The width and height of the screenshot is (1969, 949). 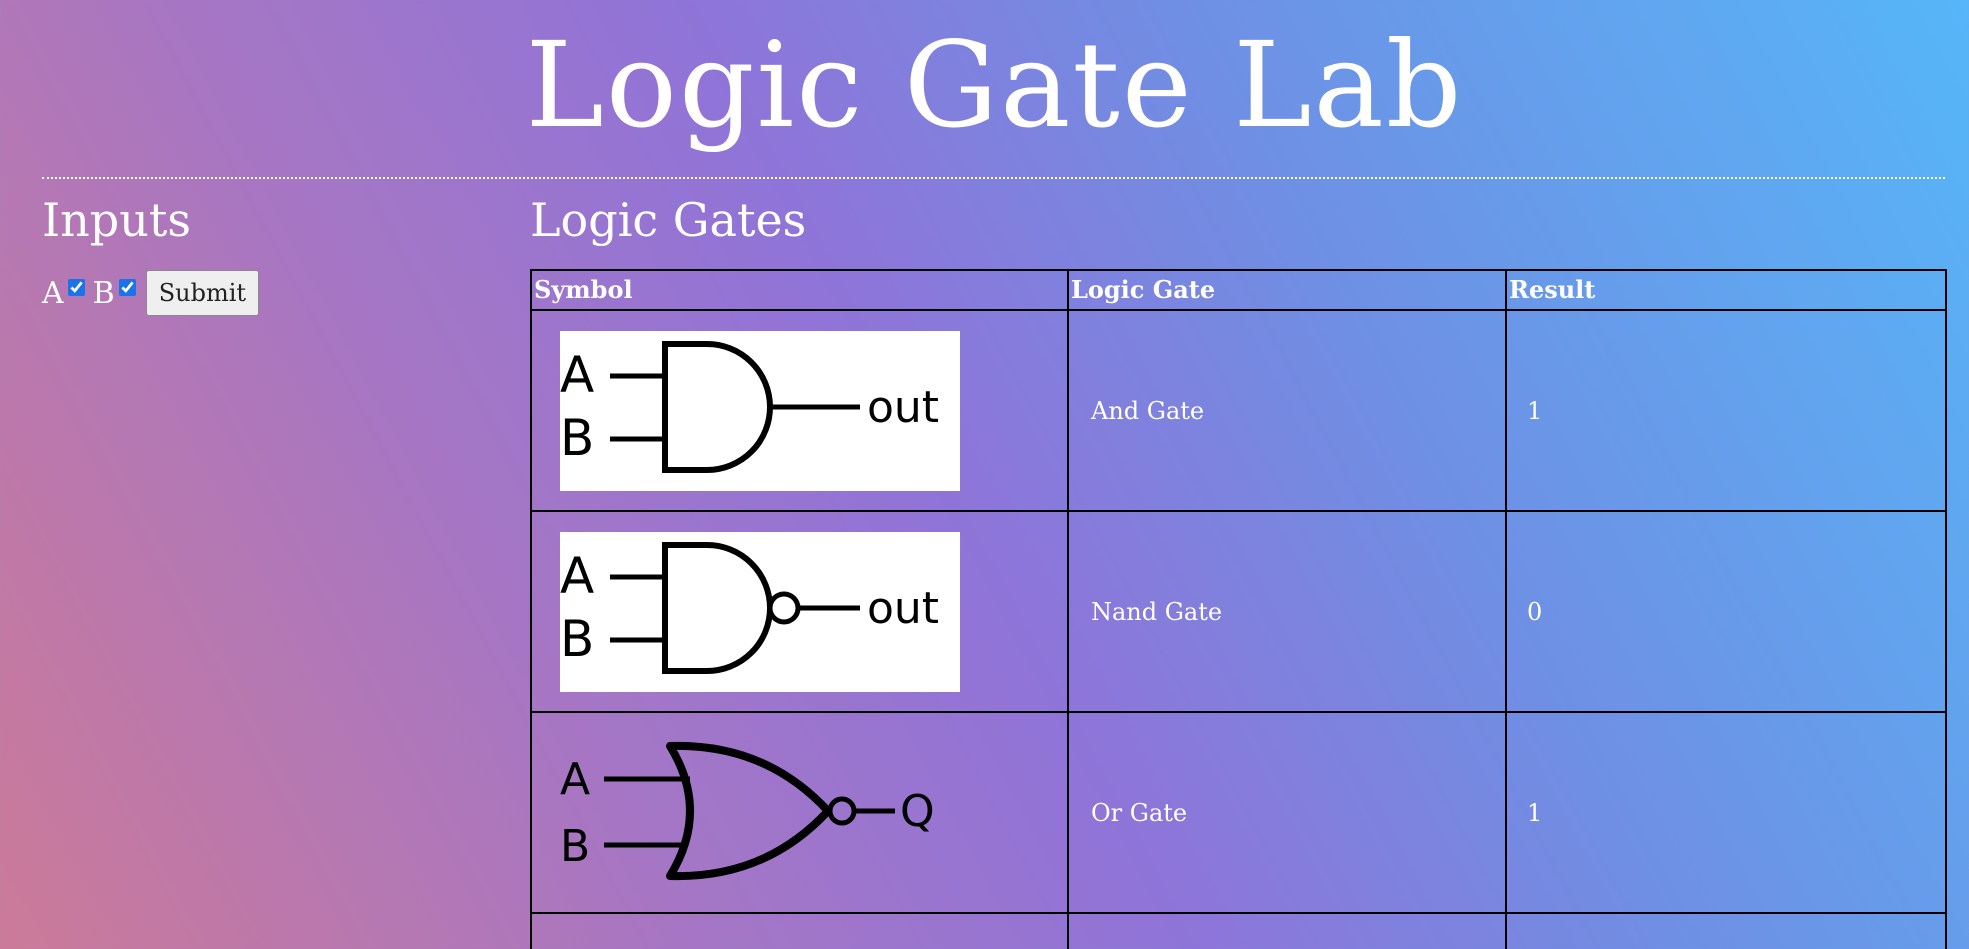 What do you see at coordinates (668, 220) in the screenshot?
I see `logic-gates-heading: Logic Gates` at bounding box center [668, 220].